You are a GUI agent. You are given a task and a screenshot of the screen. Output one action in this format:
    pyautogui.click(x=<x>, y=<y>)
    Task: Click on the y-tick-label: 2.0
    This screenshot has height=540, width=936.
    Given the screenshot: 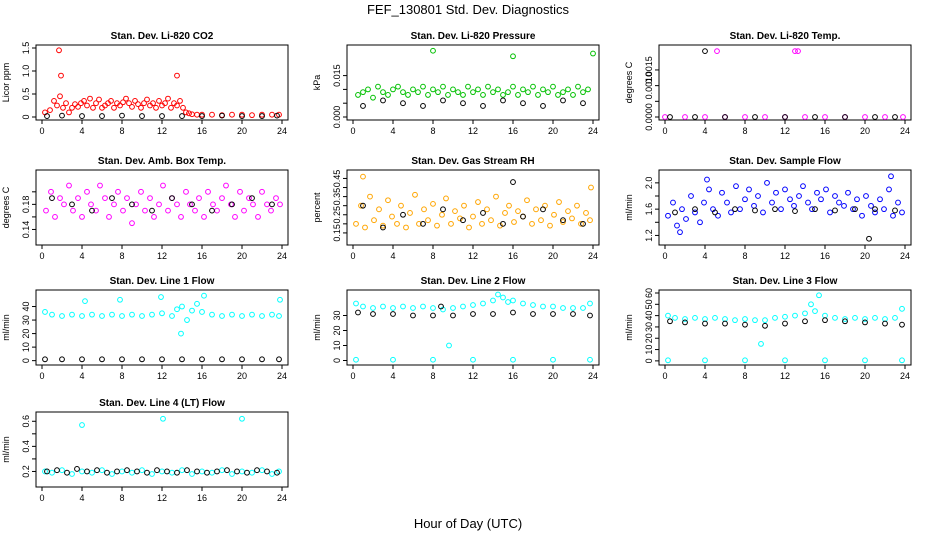 What is the action you would take?
    pyautogui.click(x=649, y=183)
    